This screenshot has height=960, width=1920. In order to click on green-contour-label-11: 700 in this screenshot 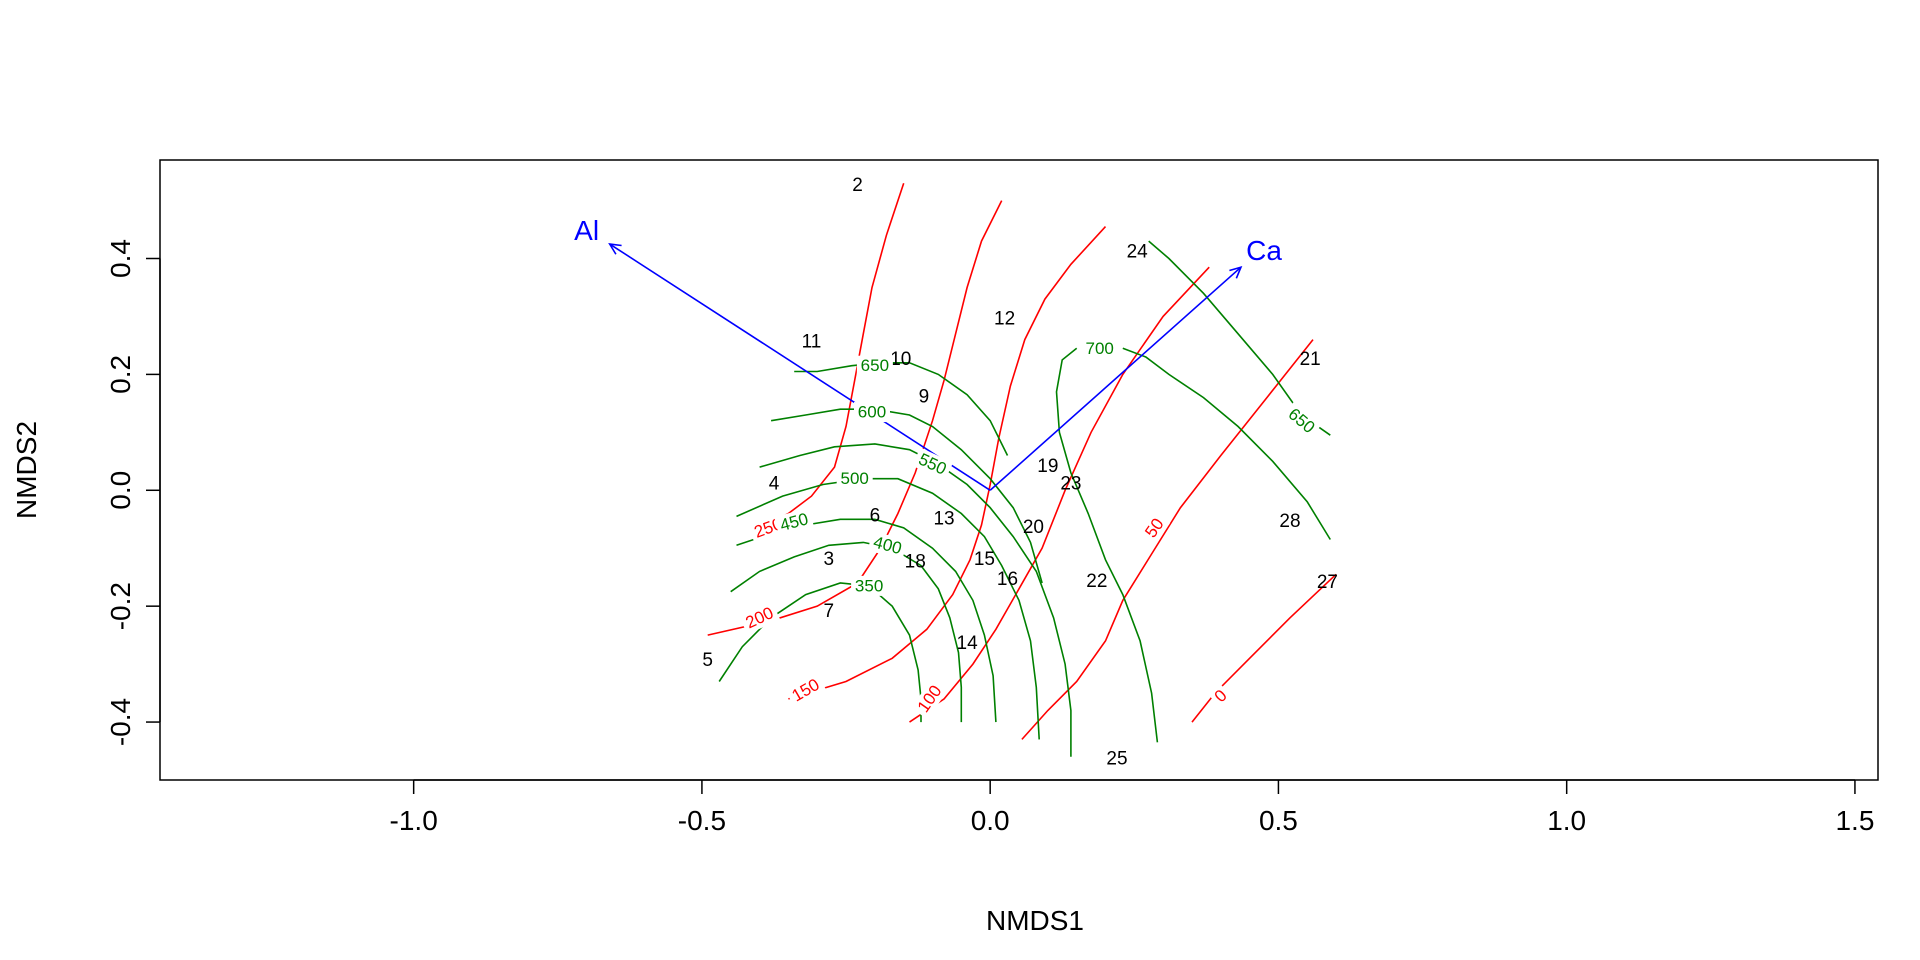, I will do `click(1099, 348)`.